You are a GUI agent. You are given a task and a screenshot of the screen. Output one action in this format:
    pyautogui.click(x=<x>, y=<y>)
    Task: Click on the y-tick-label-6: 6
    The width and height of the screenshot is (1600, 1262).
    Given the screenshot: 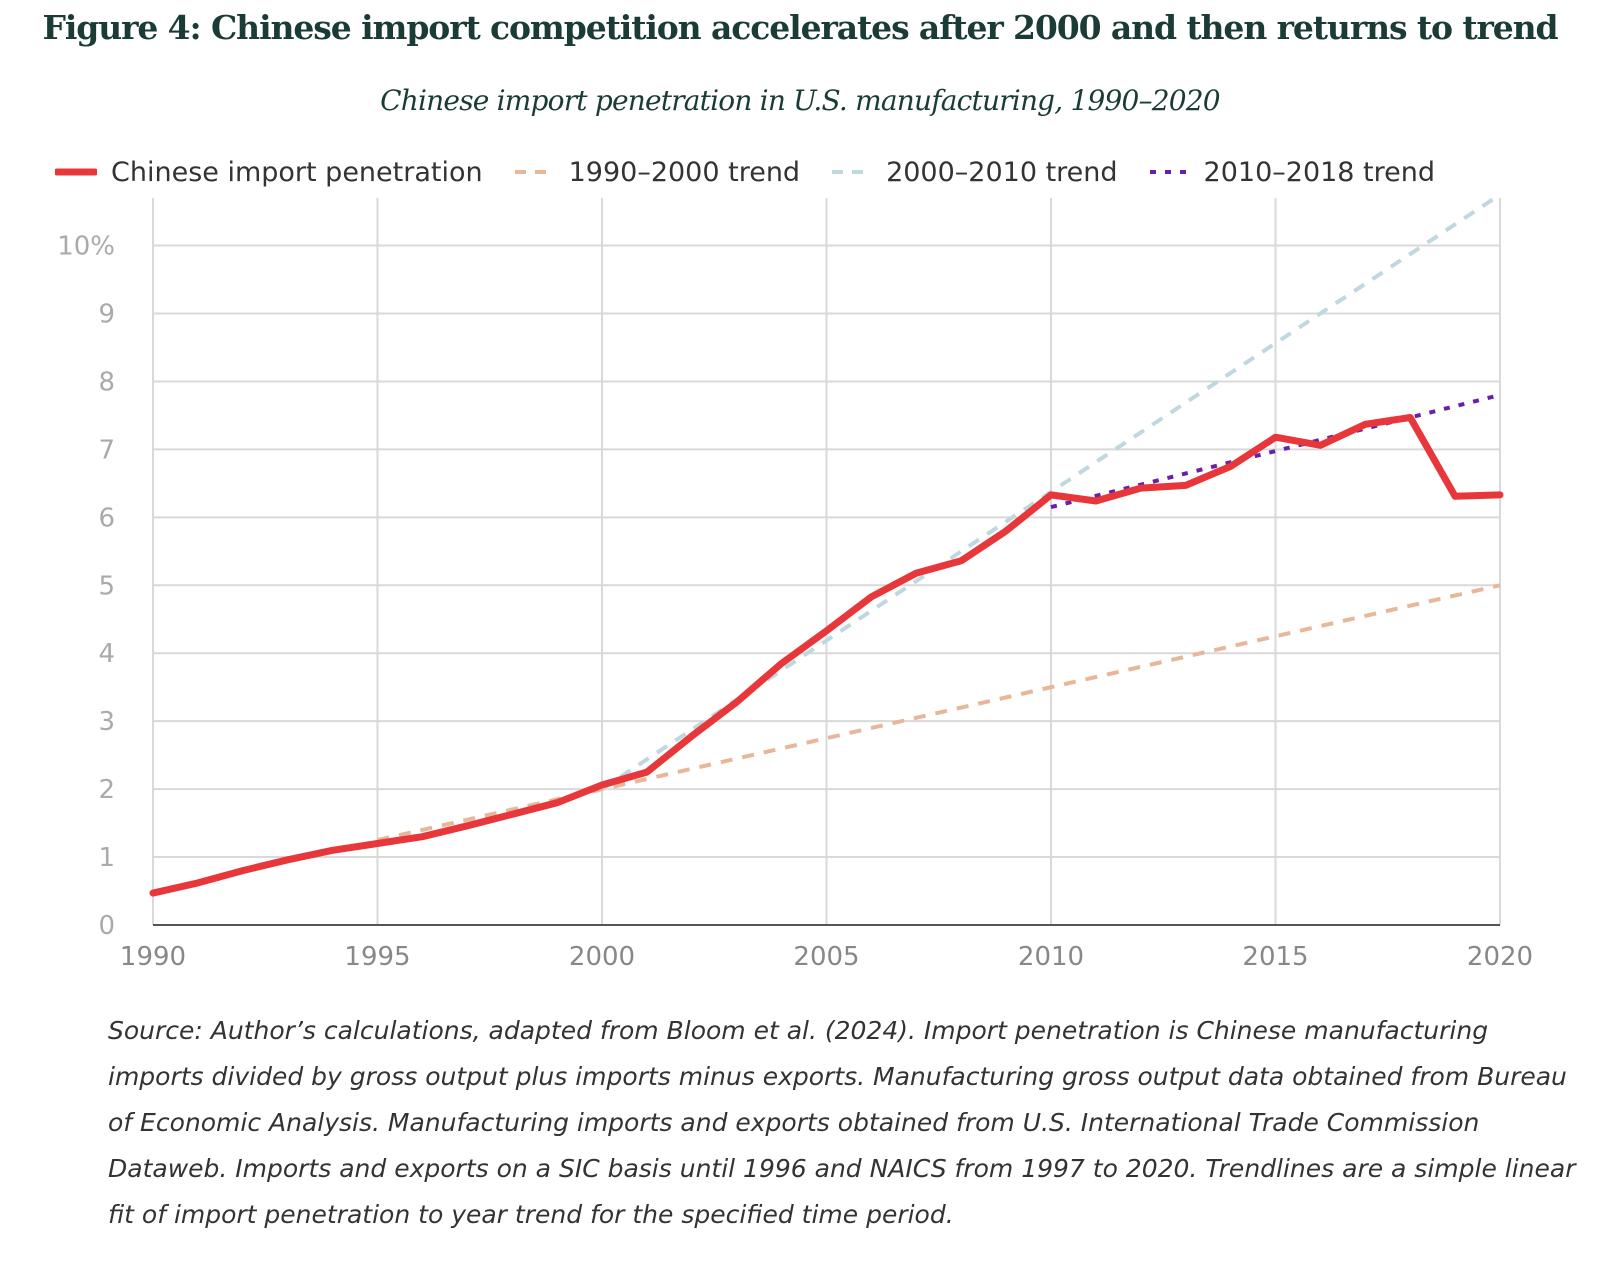 What is the action you would take?
    pyautogui.click(x=106, y=518)
    